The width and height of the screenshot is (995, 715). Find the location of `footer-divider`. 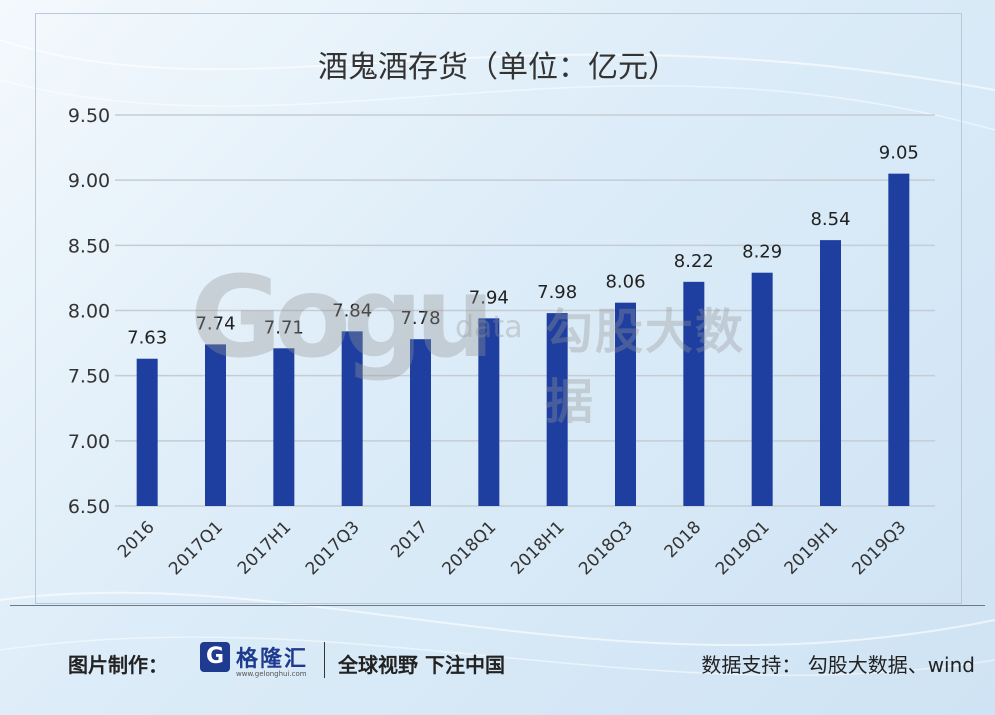

footer-divider is located at coordinates (497, 605).